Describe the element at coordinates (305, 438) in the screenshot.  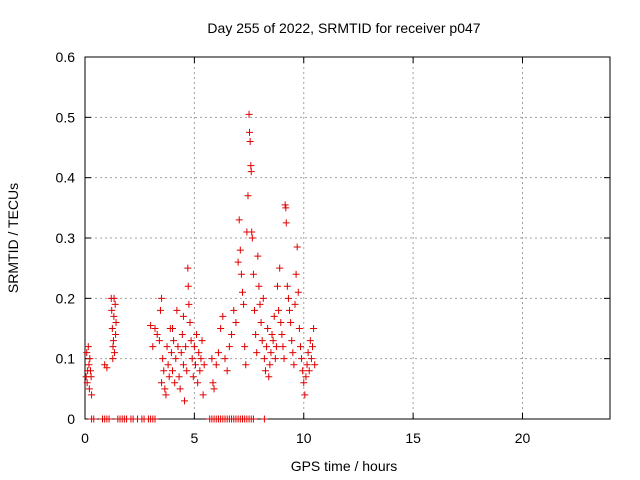
I see `x-tick-labels: 0 5 10 15 20` at that location.